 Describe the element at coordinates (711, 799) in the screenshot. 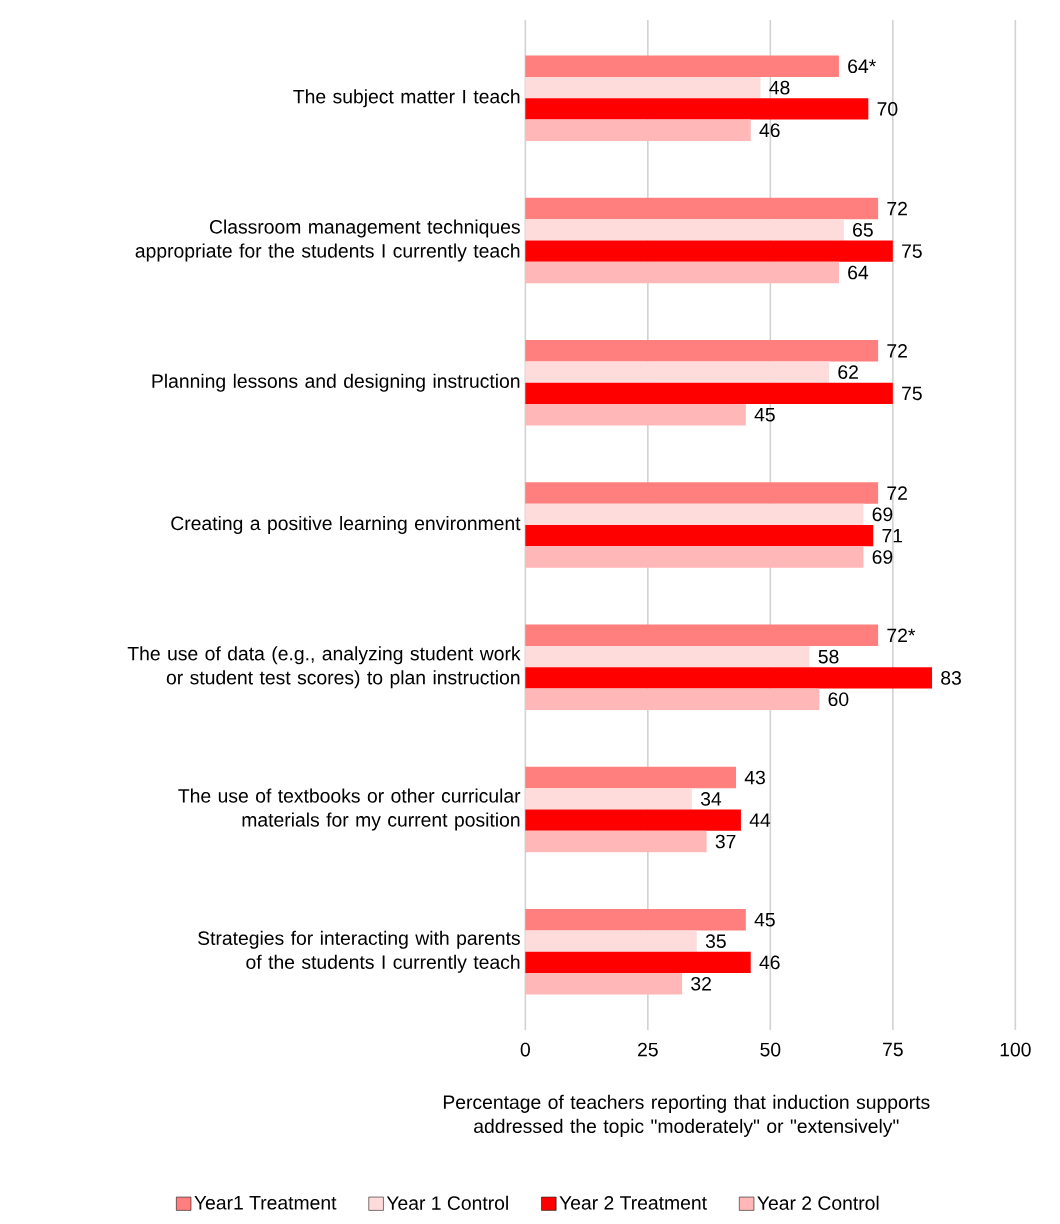

I see `data-label: 34` at that location.